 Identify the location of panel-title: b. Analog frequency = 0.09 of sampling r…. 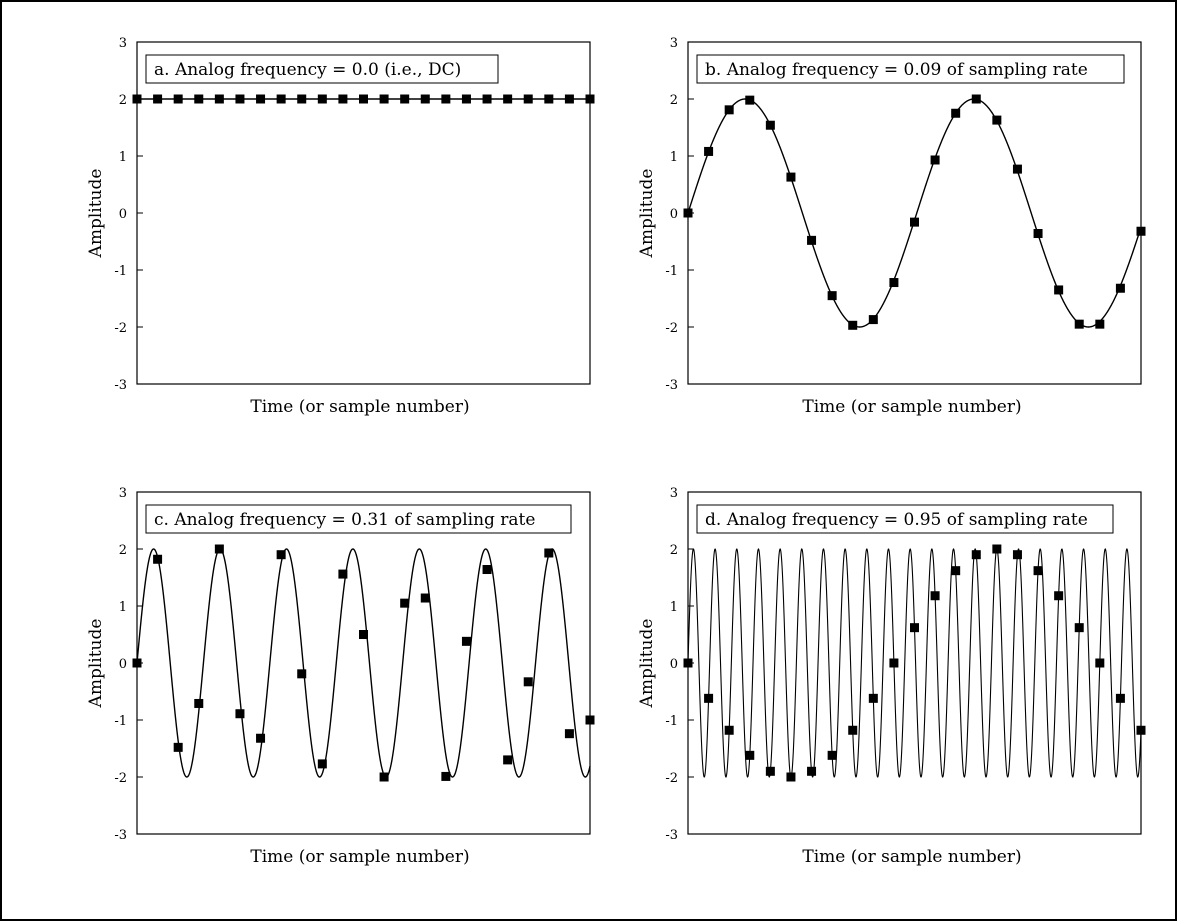
(896, 70).